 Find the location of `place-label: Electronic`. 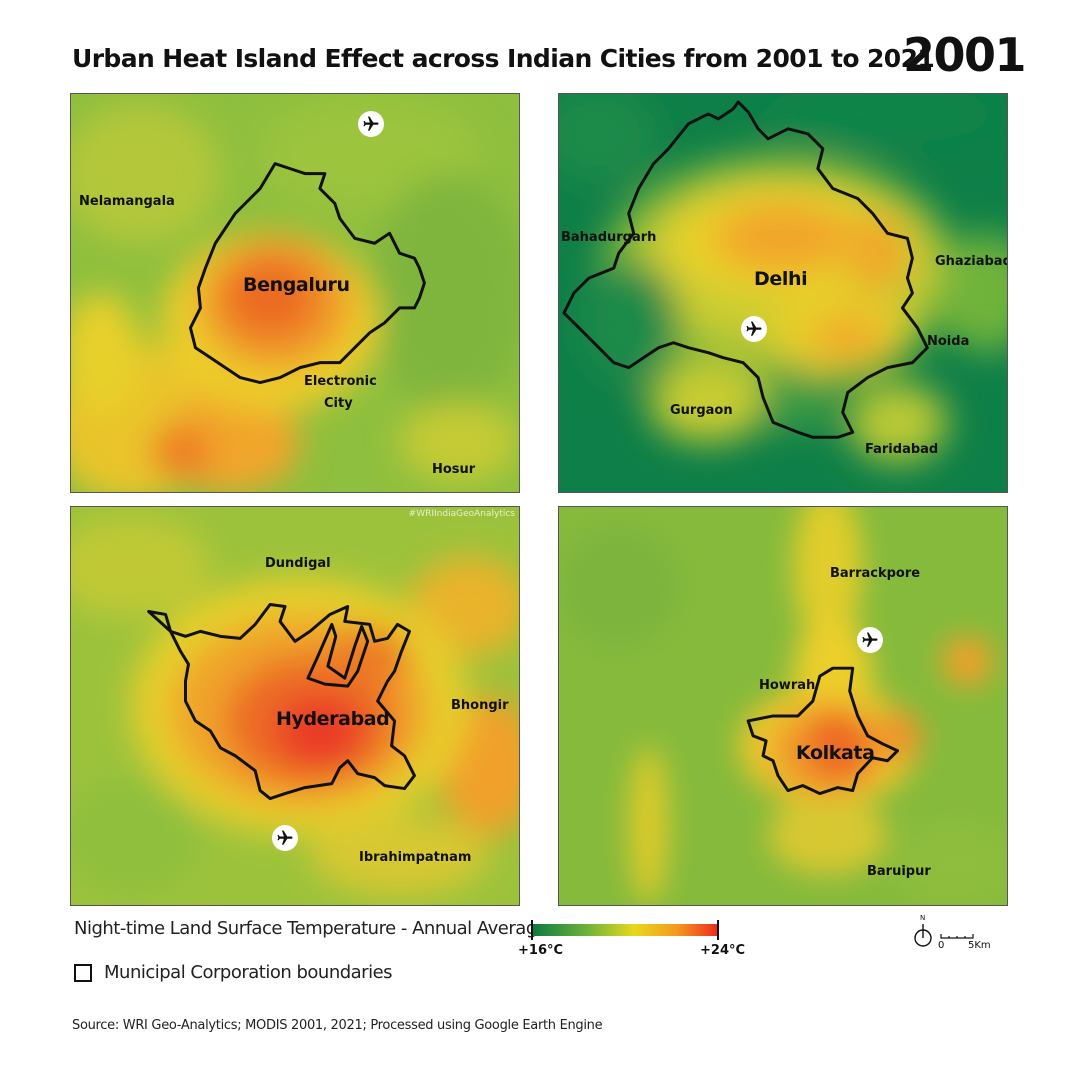

place-label: Electronic is located at coordinates (340, 381).